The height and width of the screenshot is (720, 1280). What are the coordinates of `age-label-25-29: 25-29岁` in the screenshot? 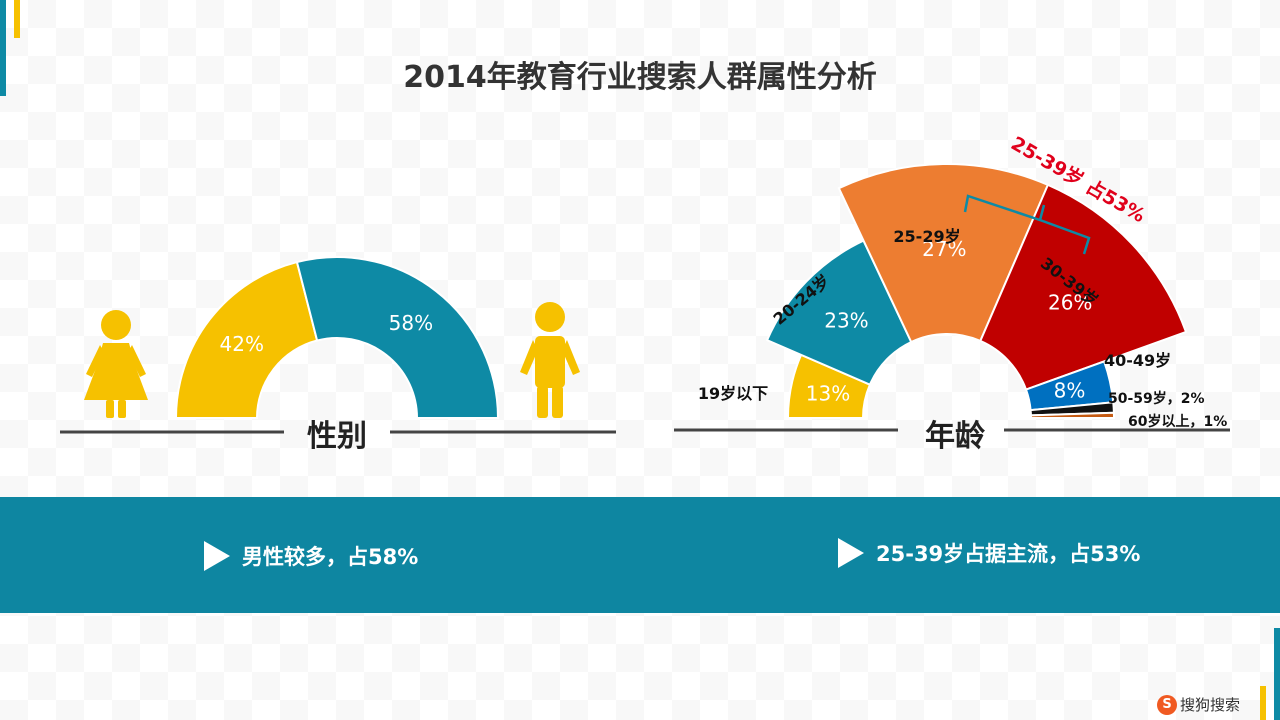 It's located at (926, 236).